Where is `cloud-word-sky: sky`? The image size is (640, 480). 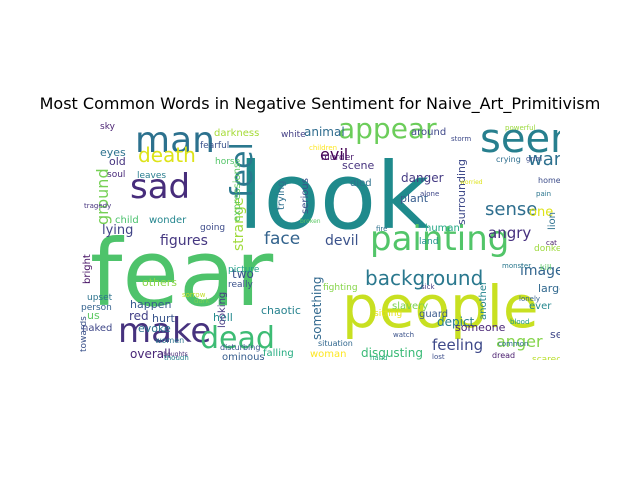 cloud-word-sky: sky is located at coordinates (108, 127).